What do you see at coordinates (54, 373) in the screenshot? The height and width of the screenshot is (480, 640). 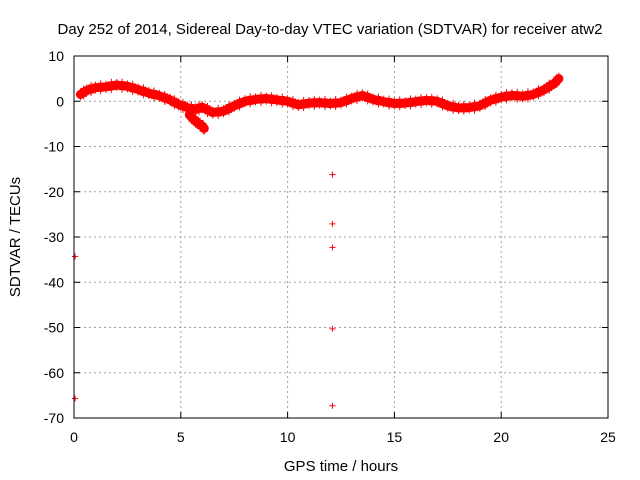 I see `y-tick-label: -60` at bounding box center [54, 373].